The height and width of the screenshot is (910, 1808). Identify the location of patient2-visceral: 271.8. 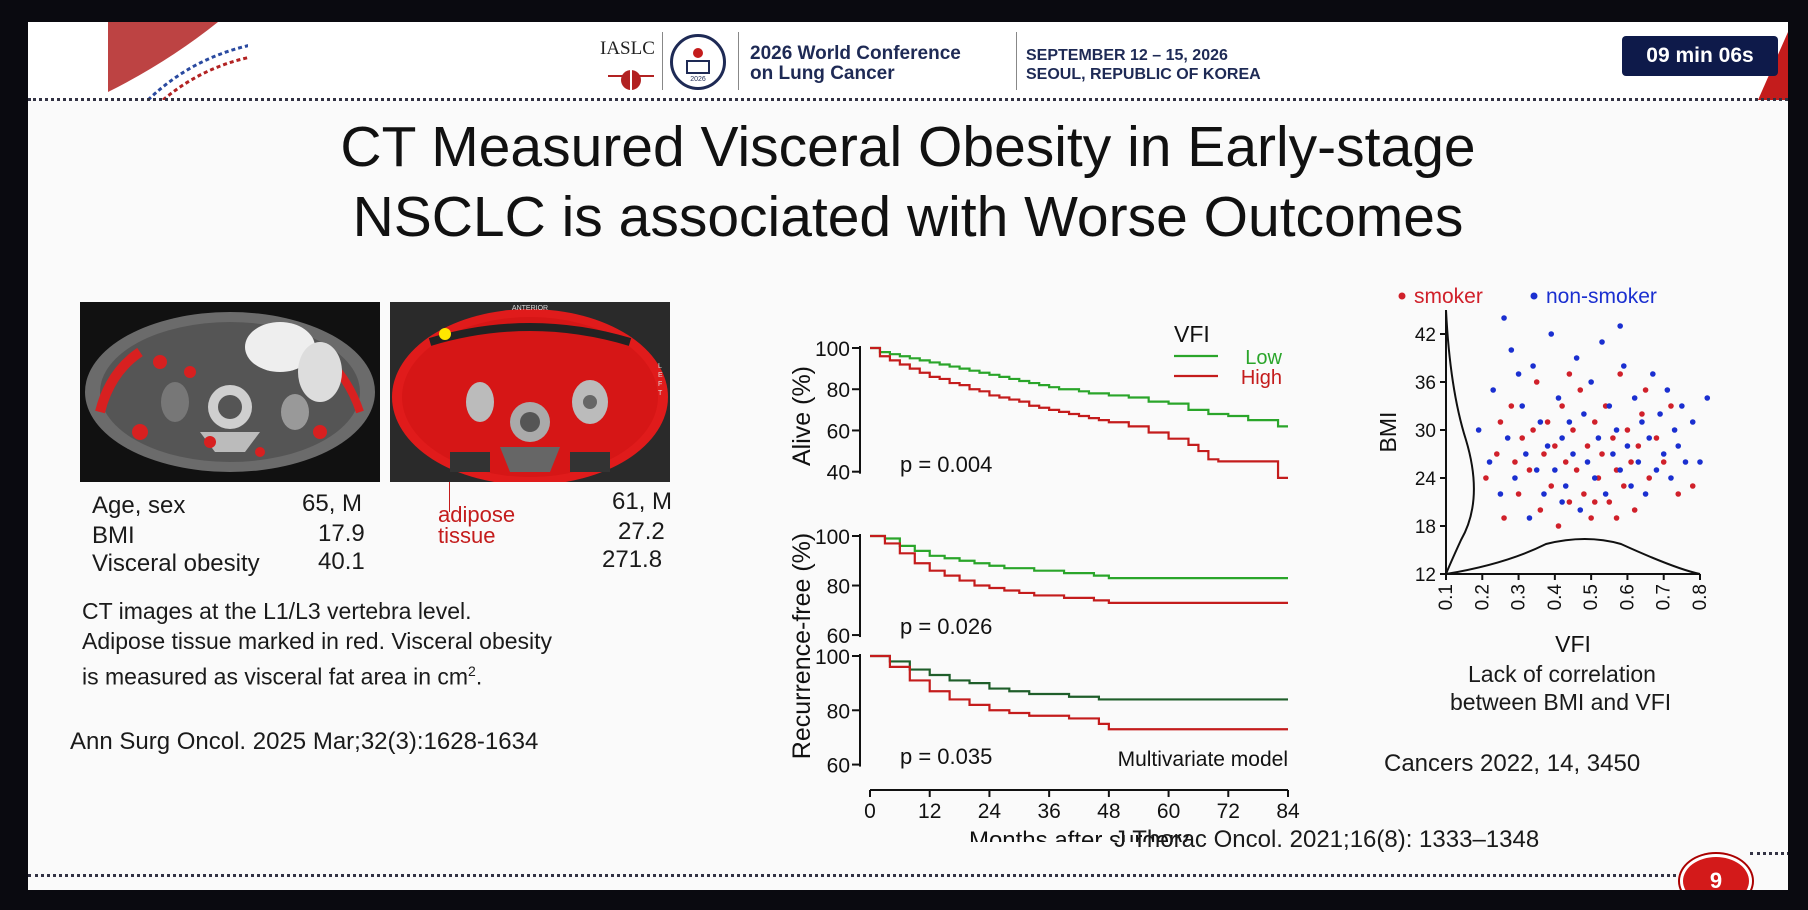
(632, 559).